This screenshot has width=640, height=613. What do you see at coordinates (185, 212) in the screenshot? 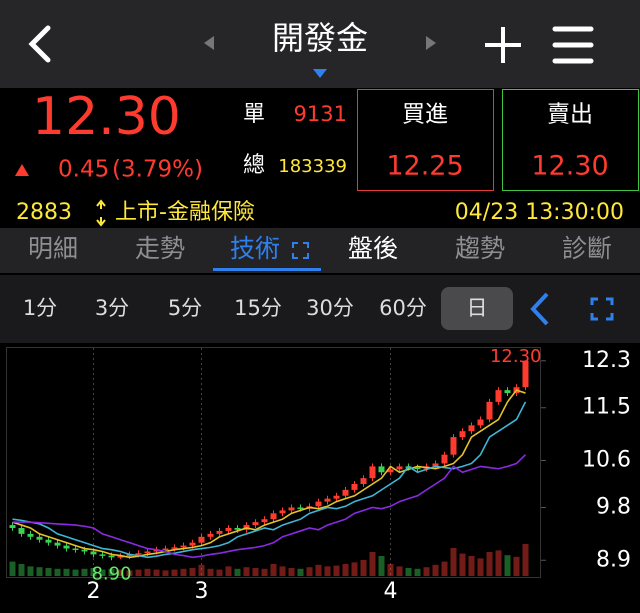
I see `market: 上市-金融保險` at bounding box center [185, 212].